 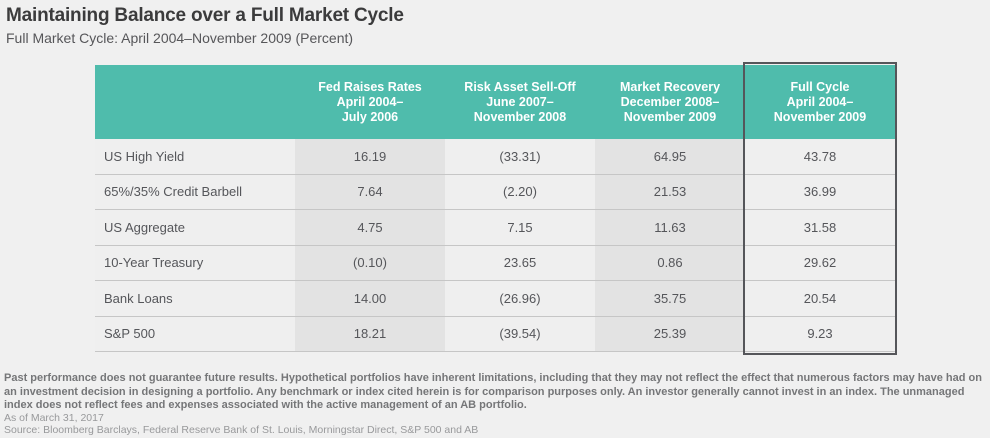 I want to click on row-label: 10-Year Treasury, so click(x=195, y=263).